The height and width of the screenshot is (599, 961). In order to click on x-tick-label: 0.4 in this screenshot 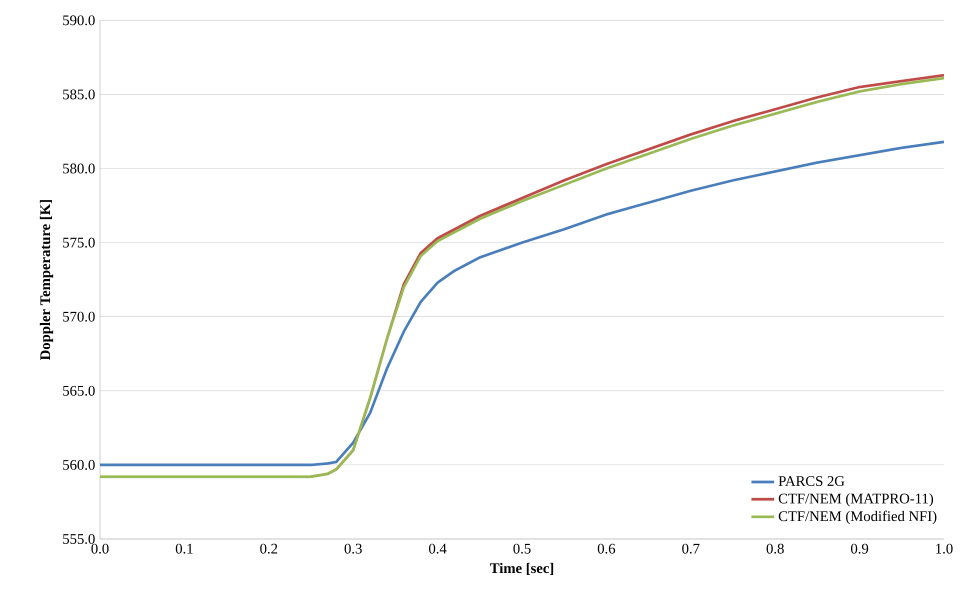, I will do `click(438, 549)`.